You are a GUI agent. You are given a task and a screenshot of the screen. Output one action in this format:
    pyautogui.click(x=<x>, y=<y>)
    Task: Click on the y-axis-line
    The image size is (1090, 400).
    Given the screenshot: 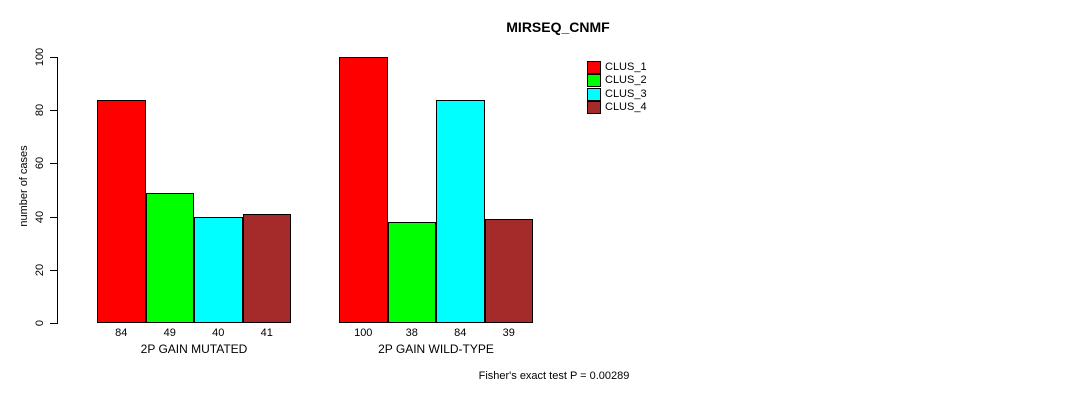 What is the action you would take?
    pyautogui.click(x=57, y=190)
    